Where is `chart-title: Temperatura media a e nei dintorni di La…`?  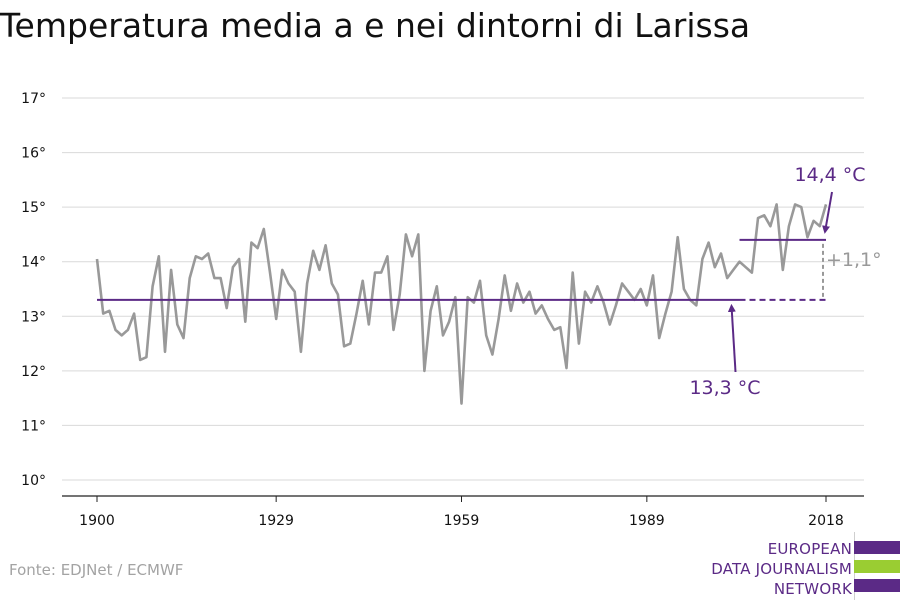
chart-title: Temperatura media a e nei dintorni di La… is located at coordinates (375, 25).